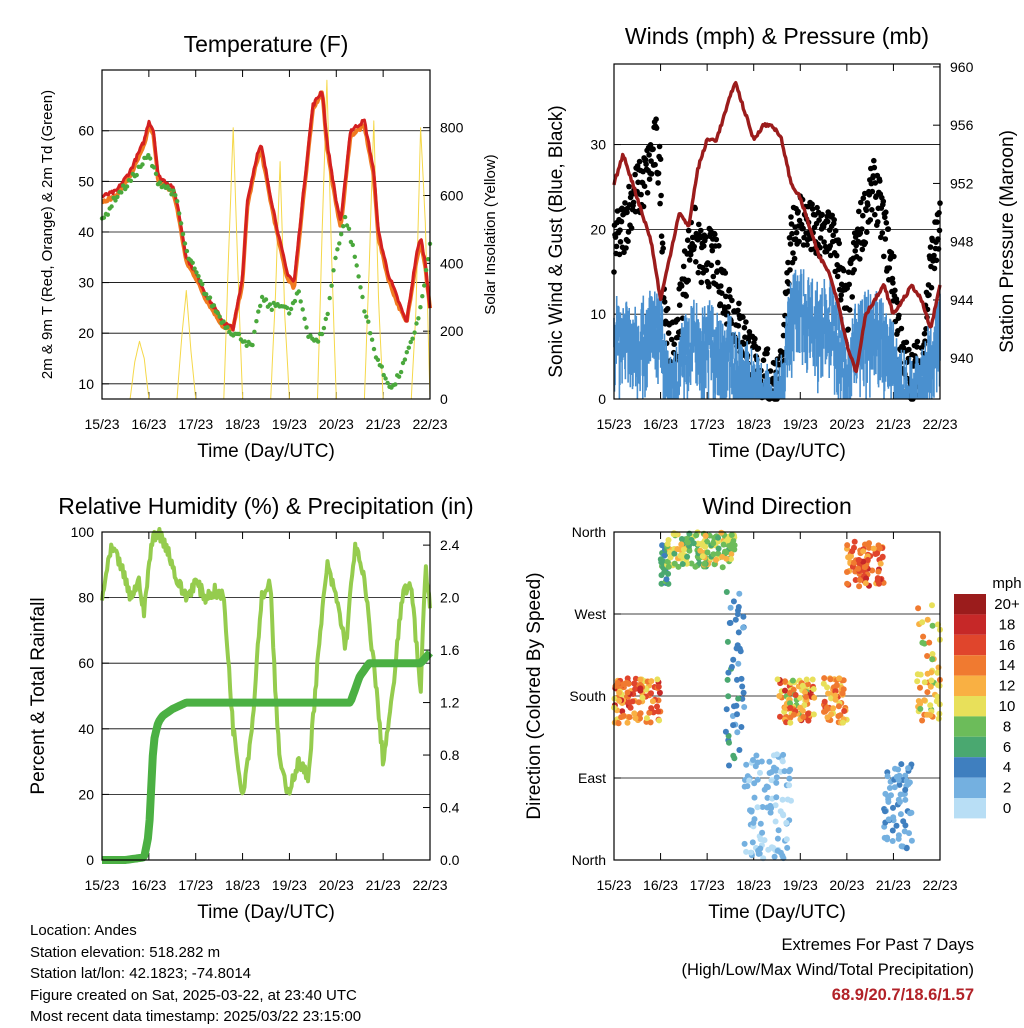 This screenshot has width=1024, height=1028. I want to click on y-tick-label: West, so click(590, 614).